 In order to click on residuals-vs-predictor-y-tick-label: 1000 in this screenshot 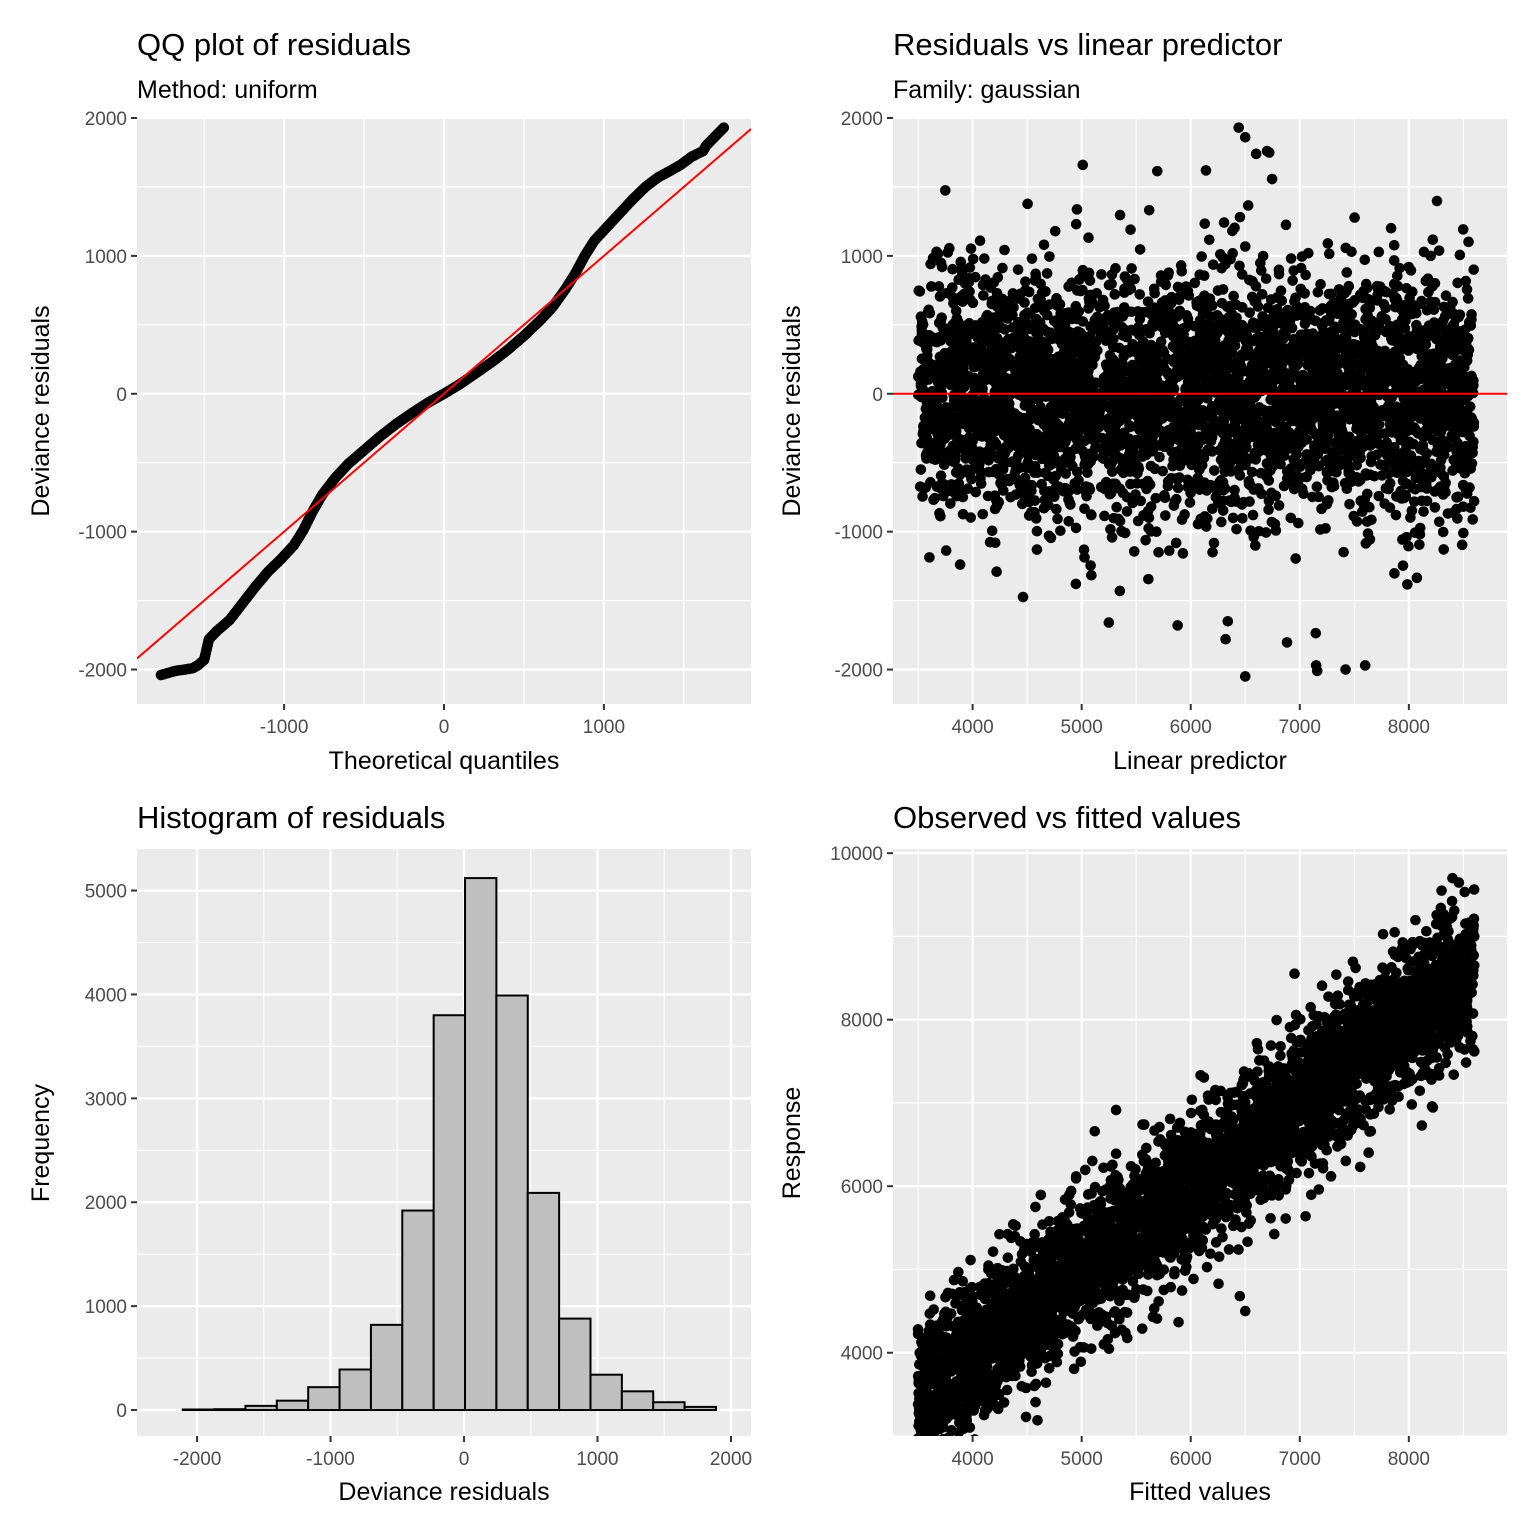, I will do `click(862, 257)`.